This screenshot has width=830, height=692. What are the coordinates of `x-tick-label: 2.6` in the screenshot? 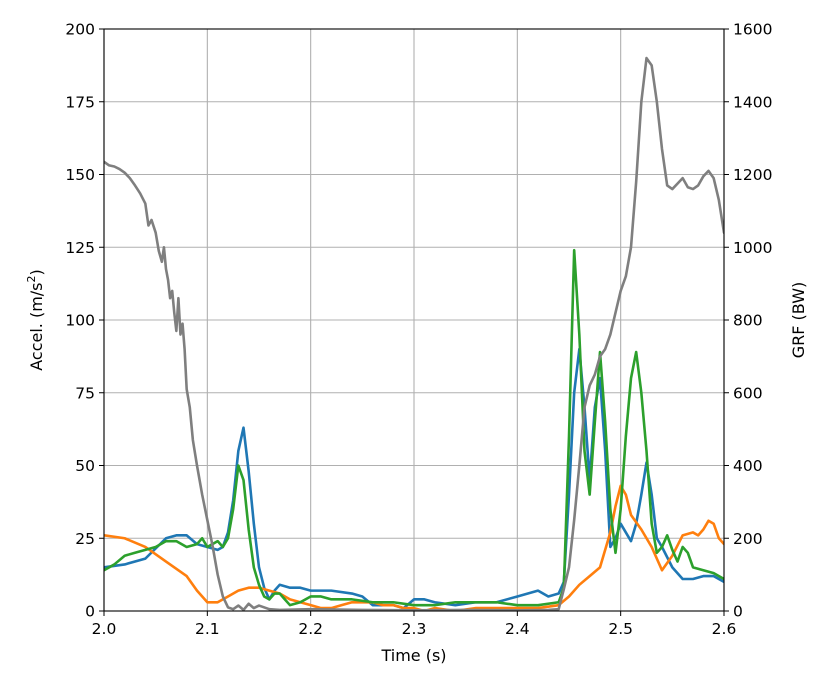 It's located at (724, 629).